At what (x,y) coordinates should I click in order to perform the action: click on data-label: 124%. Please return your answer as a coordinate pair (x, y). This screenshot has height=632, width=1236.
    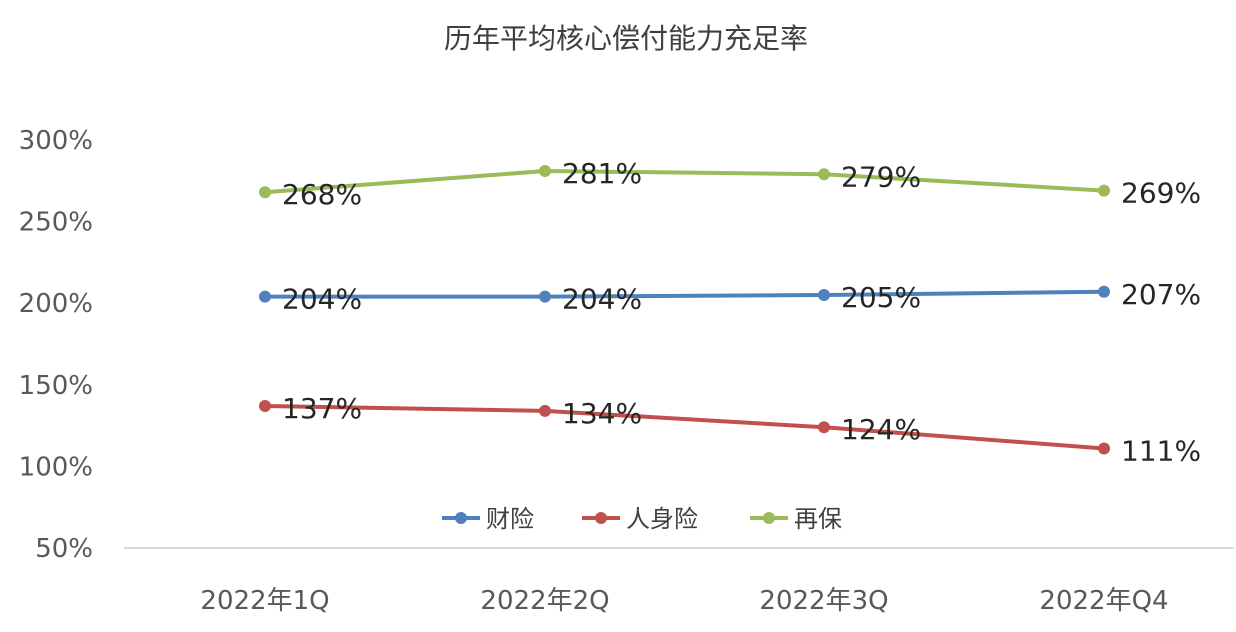
    Looking at the image, I should click on (881, 429).